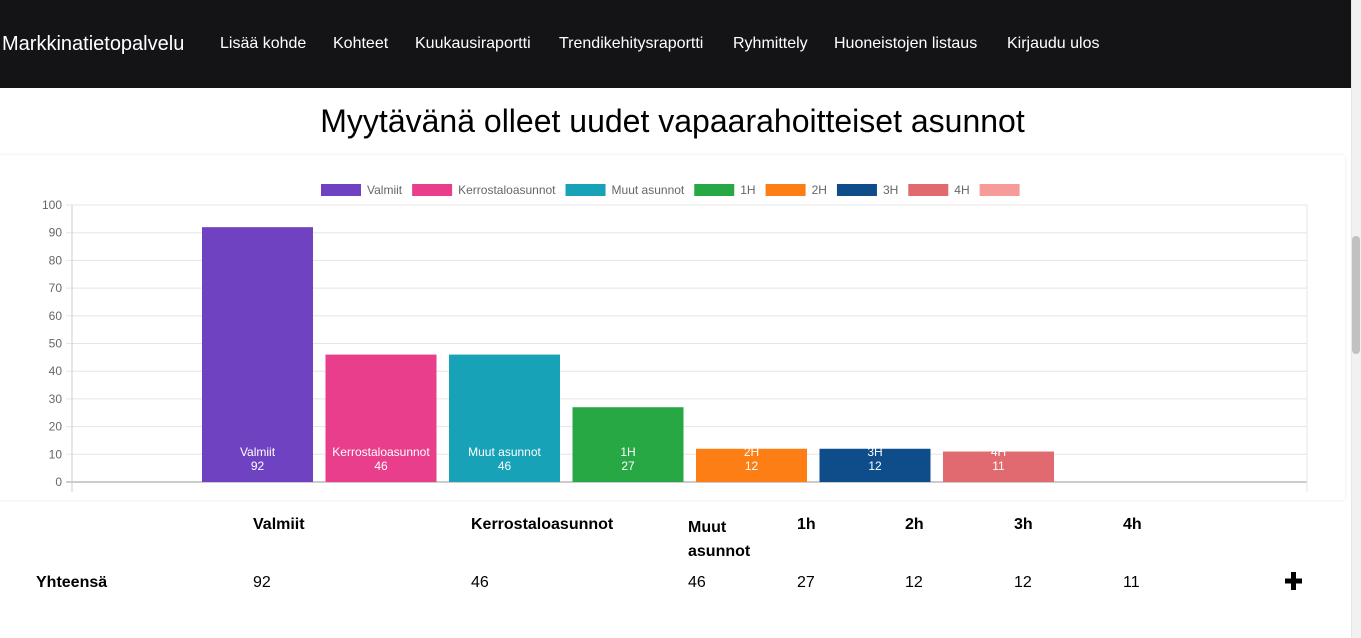 The width and height of the screenshot is (1361, 638). What do you see at coordinates (585, 190) in the screenshot?
I see `legend-swatch-muut-asunnot` at bounding box center [585, 190].